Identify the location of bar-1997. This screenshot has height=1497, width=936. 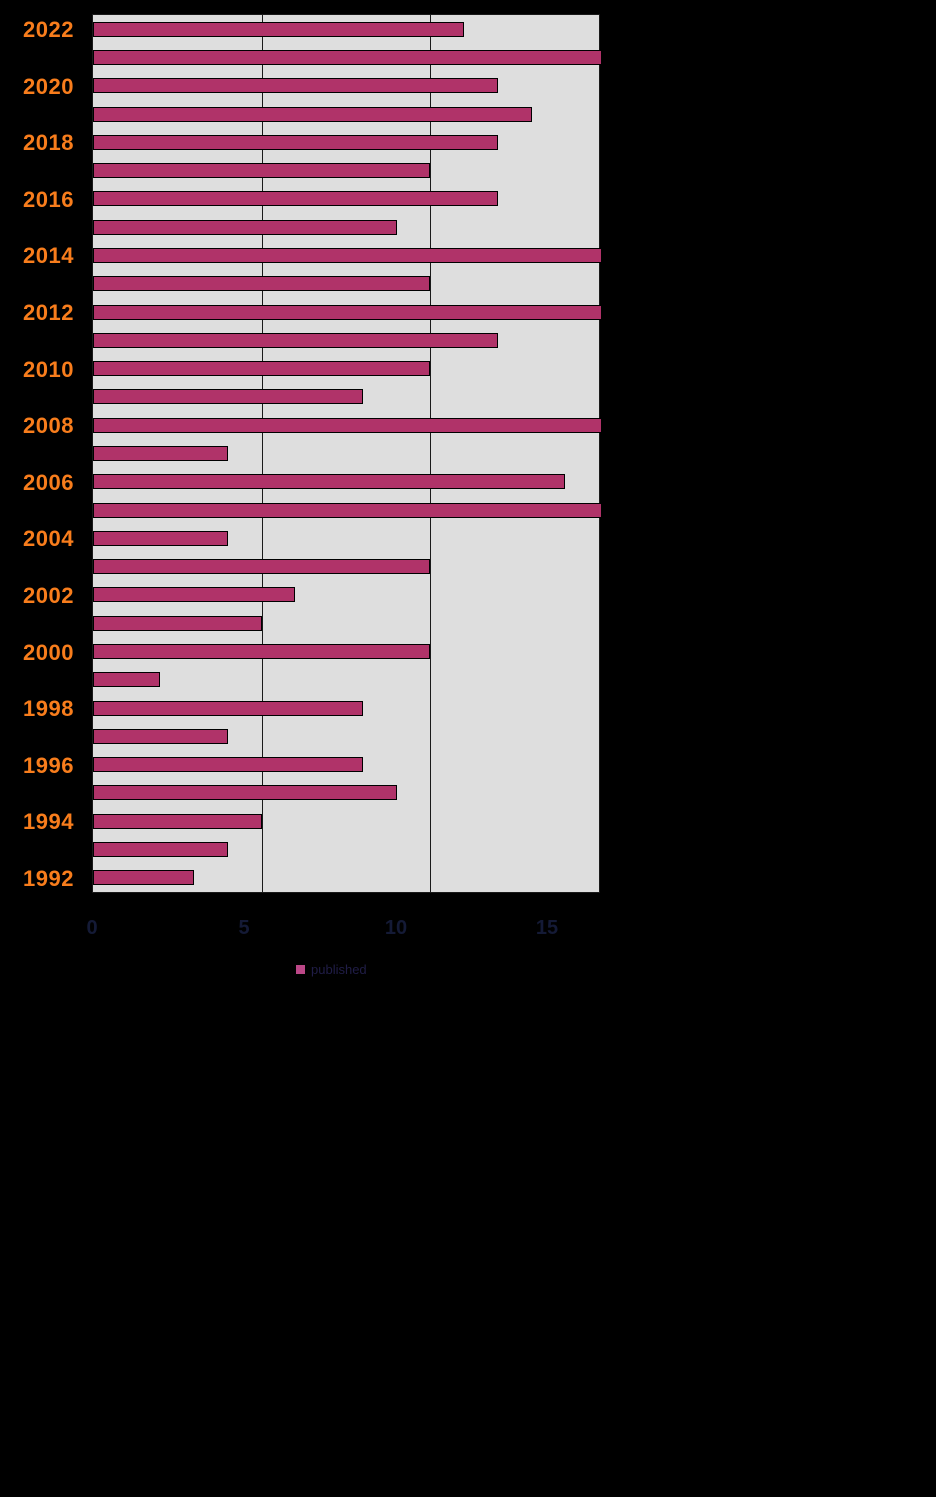
(160, 736).